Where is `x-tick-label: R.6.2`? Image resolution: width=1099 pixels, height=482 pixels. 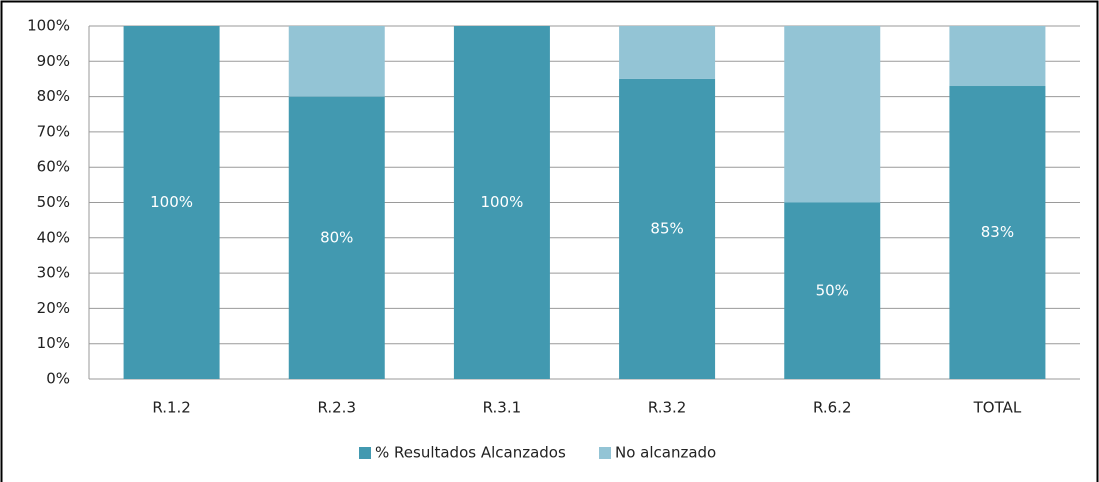 x-tick-label: R.6.2 is located at coordinates (832, 408).